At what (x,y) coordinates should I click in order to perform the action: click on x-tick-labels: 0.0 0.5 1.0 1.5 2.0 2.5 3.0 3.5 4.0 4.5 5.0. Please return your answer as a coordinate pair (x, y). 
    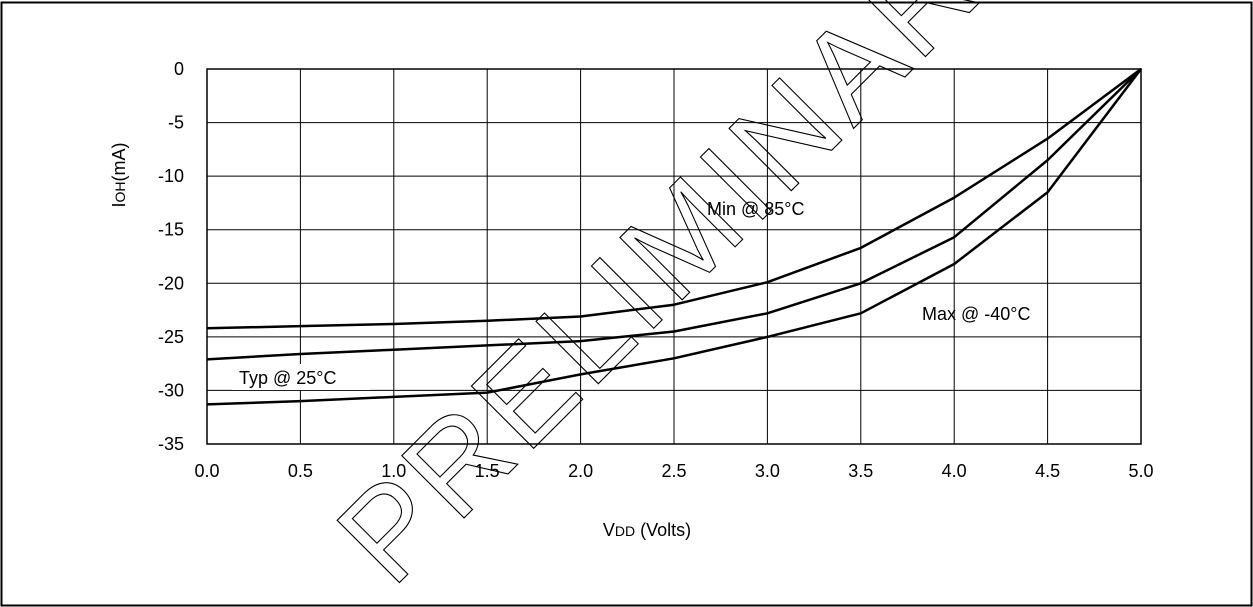
    Looking at the image, I should click on (673, 471).